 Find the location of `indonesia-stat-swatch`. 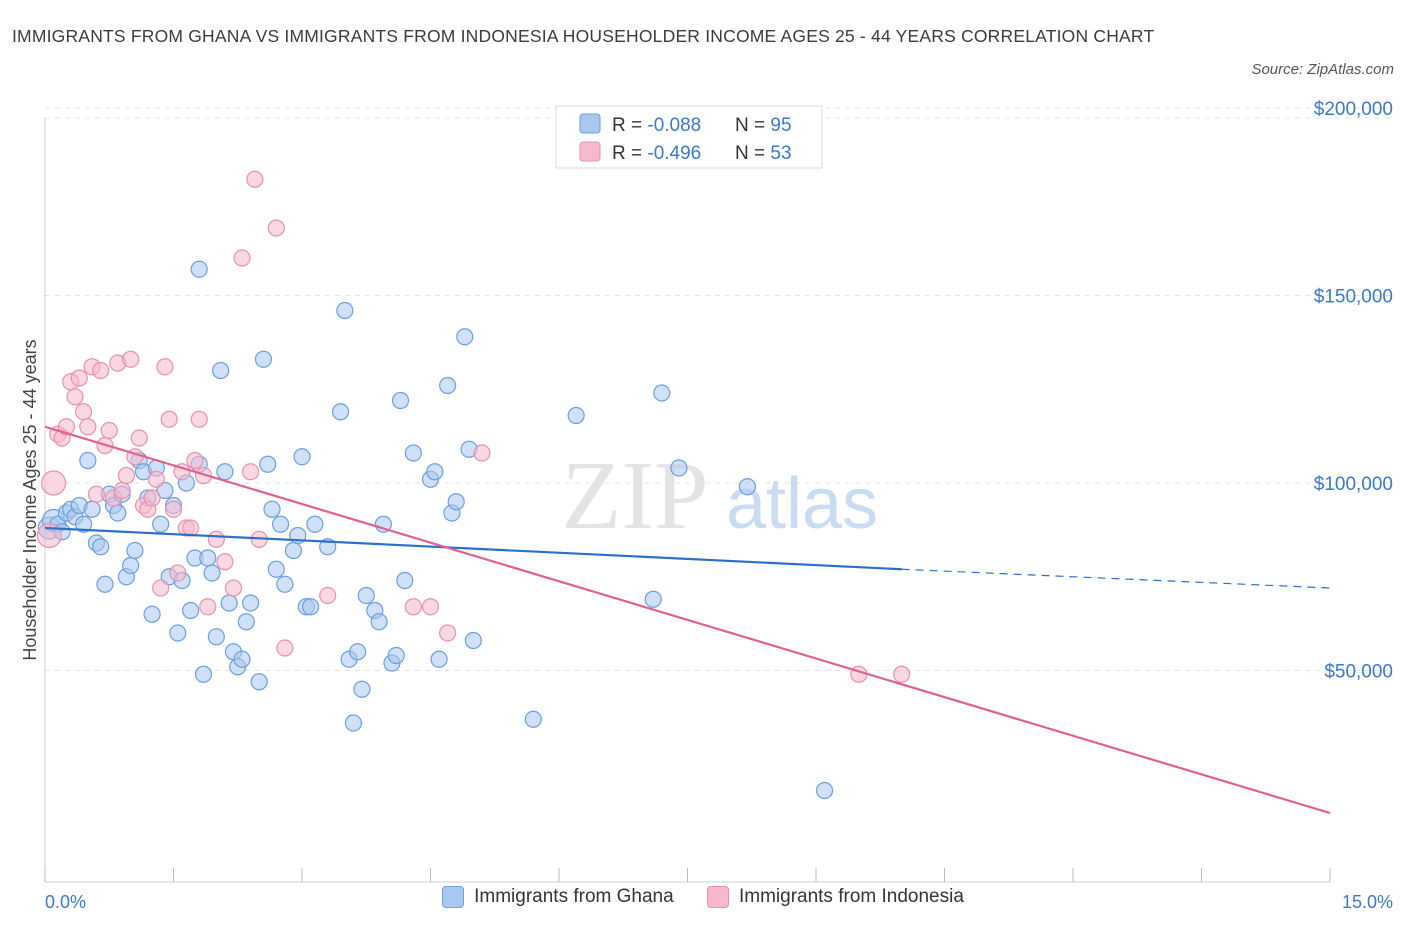

indonesia-stat-swatch is located at coordinates (590, 151).